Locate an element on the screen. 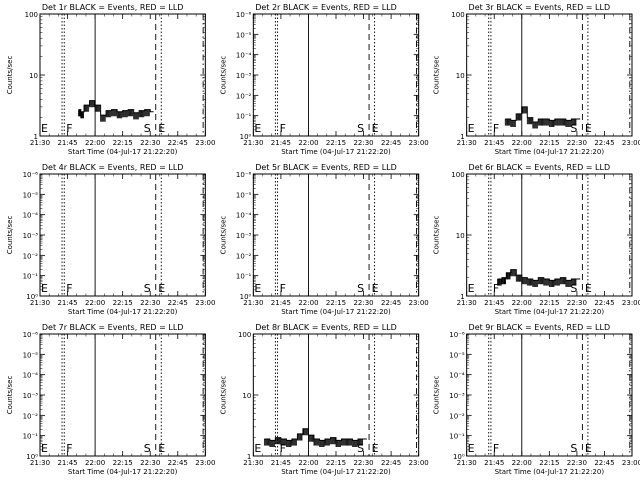  chart-title: Det 6r BLACK = Events, RED = LLD is located at coordinates (540, 167).